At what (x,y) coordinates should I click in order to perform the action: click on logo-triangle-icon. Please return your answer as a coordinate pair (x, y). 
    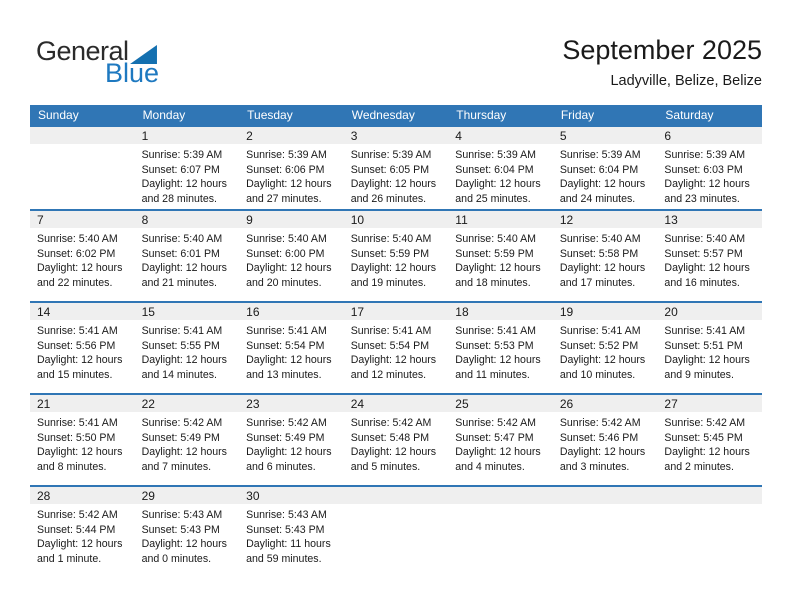
    Looking at the image, I should click on (143, 54).